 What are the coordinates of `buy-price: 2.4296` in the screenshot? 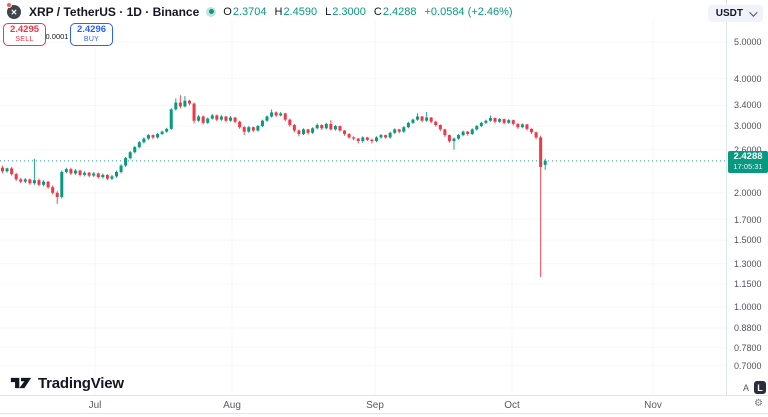 It's located at (91, 30).